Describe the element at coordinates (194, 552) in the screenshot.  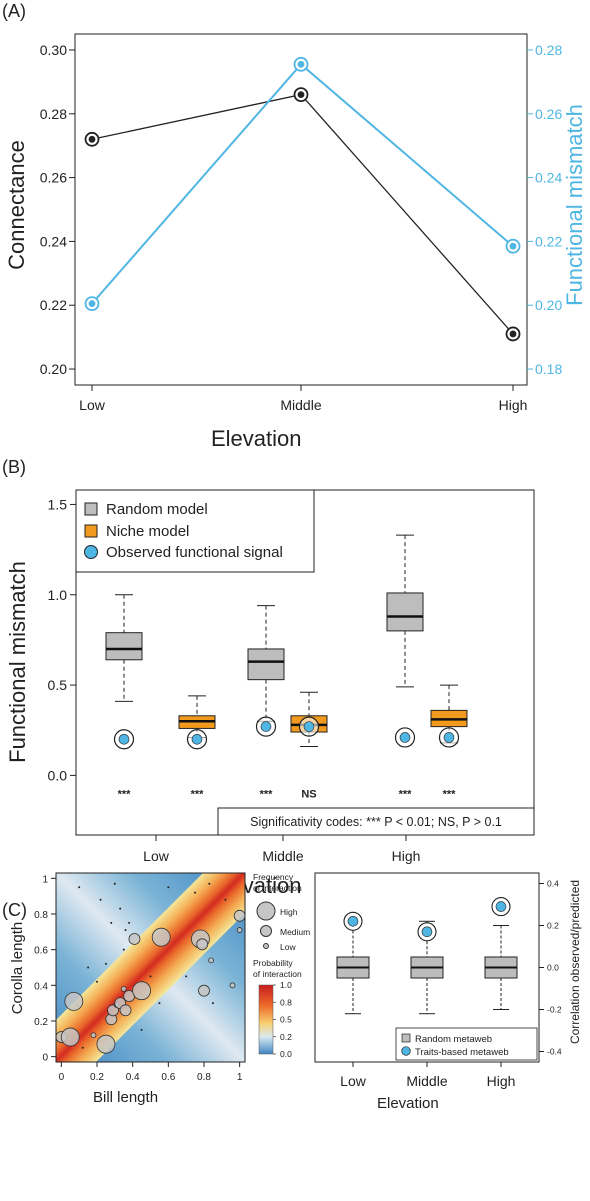
I see `legend-observed: Observed functional signal` at that location.